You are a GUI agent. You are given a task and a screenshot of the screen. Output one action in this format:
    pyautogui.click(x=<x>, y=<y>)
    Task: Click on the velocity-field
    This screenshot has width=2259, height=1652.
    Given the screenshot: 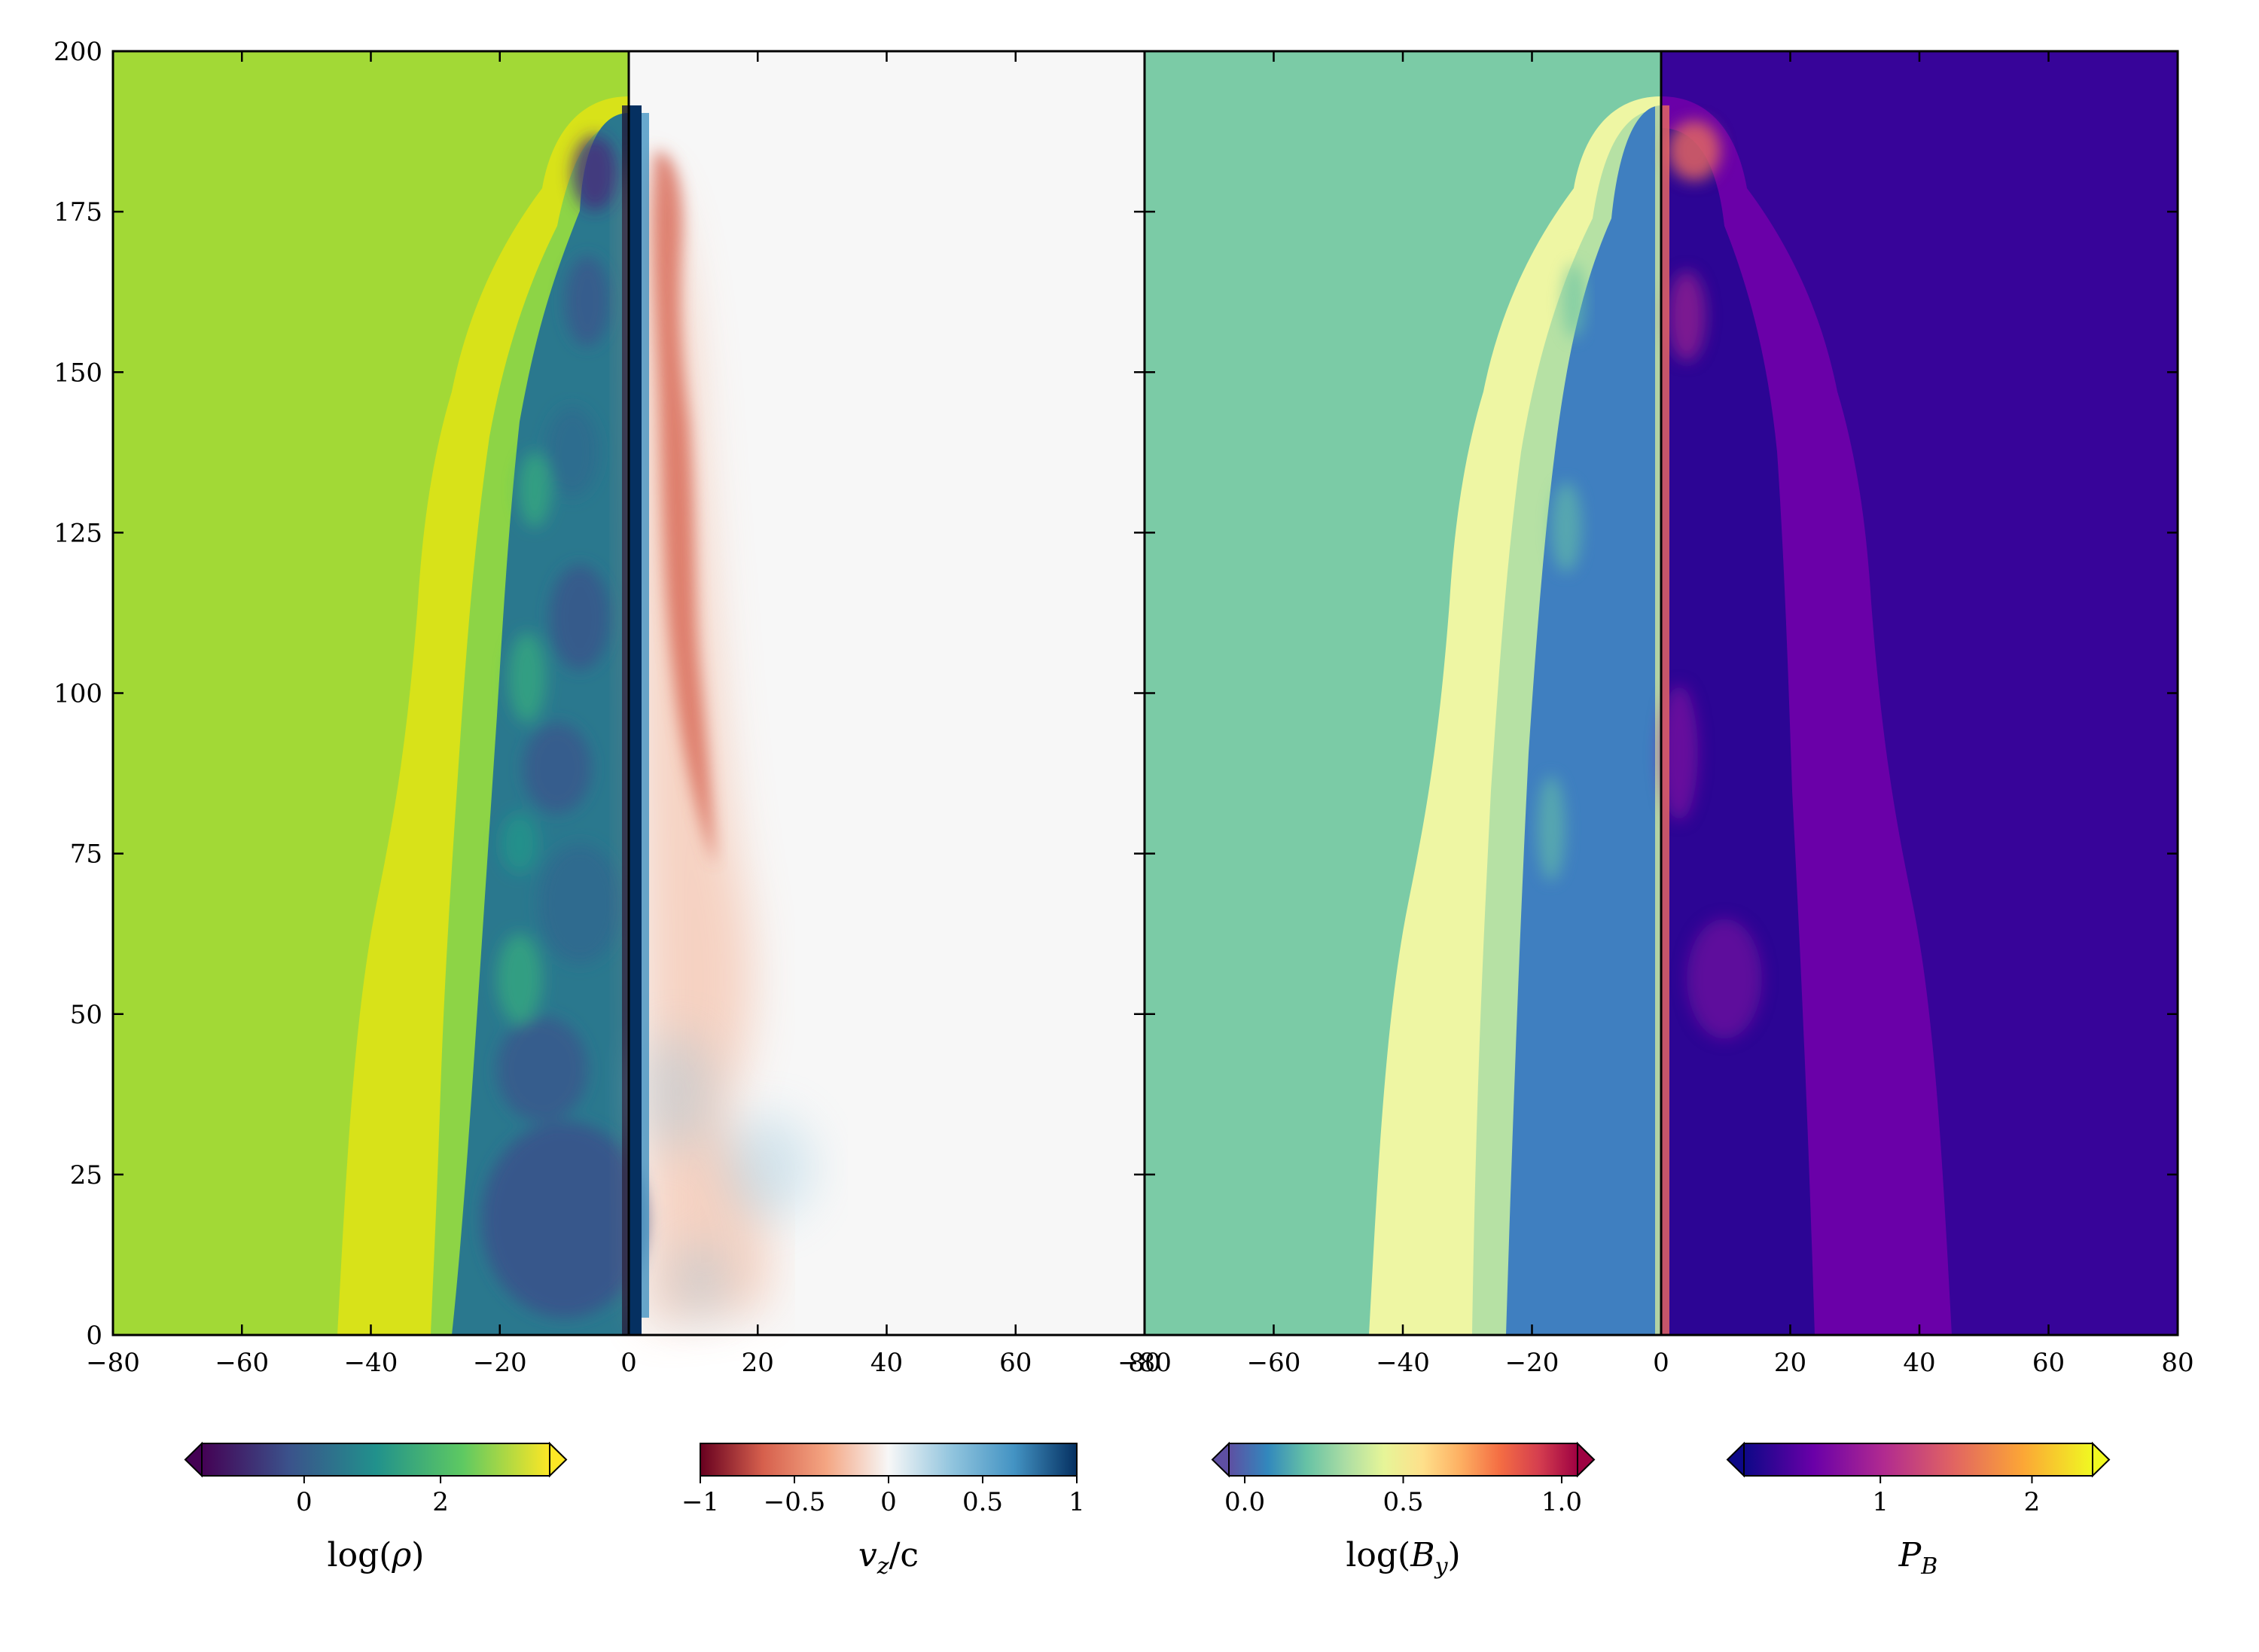 What is the action you would take?
    pyautogui.click(x=721, y=720)
    